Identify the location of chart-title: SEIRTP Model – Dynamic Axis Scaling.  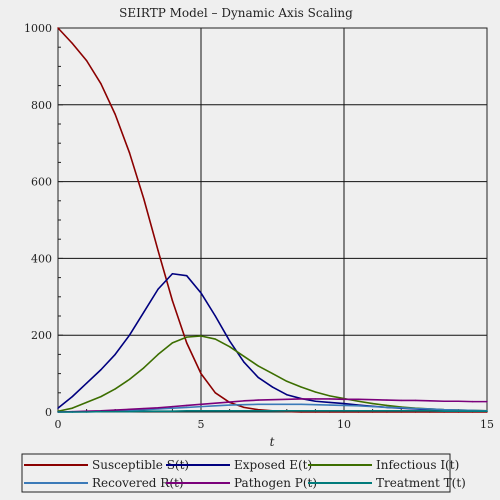
(236, 13).